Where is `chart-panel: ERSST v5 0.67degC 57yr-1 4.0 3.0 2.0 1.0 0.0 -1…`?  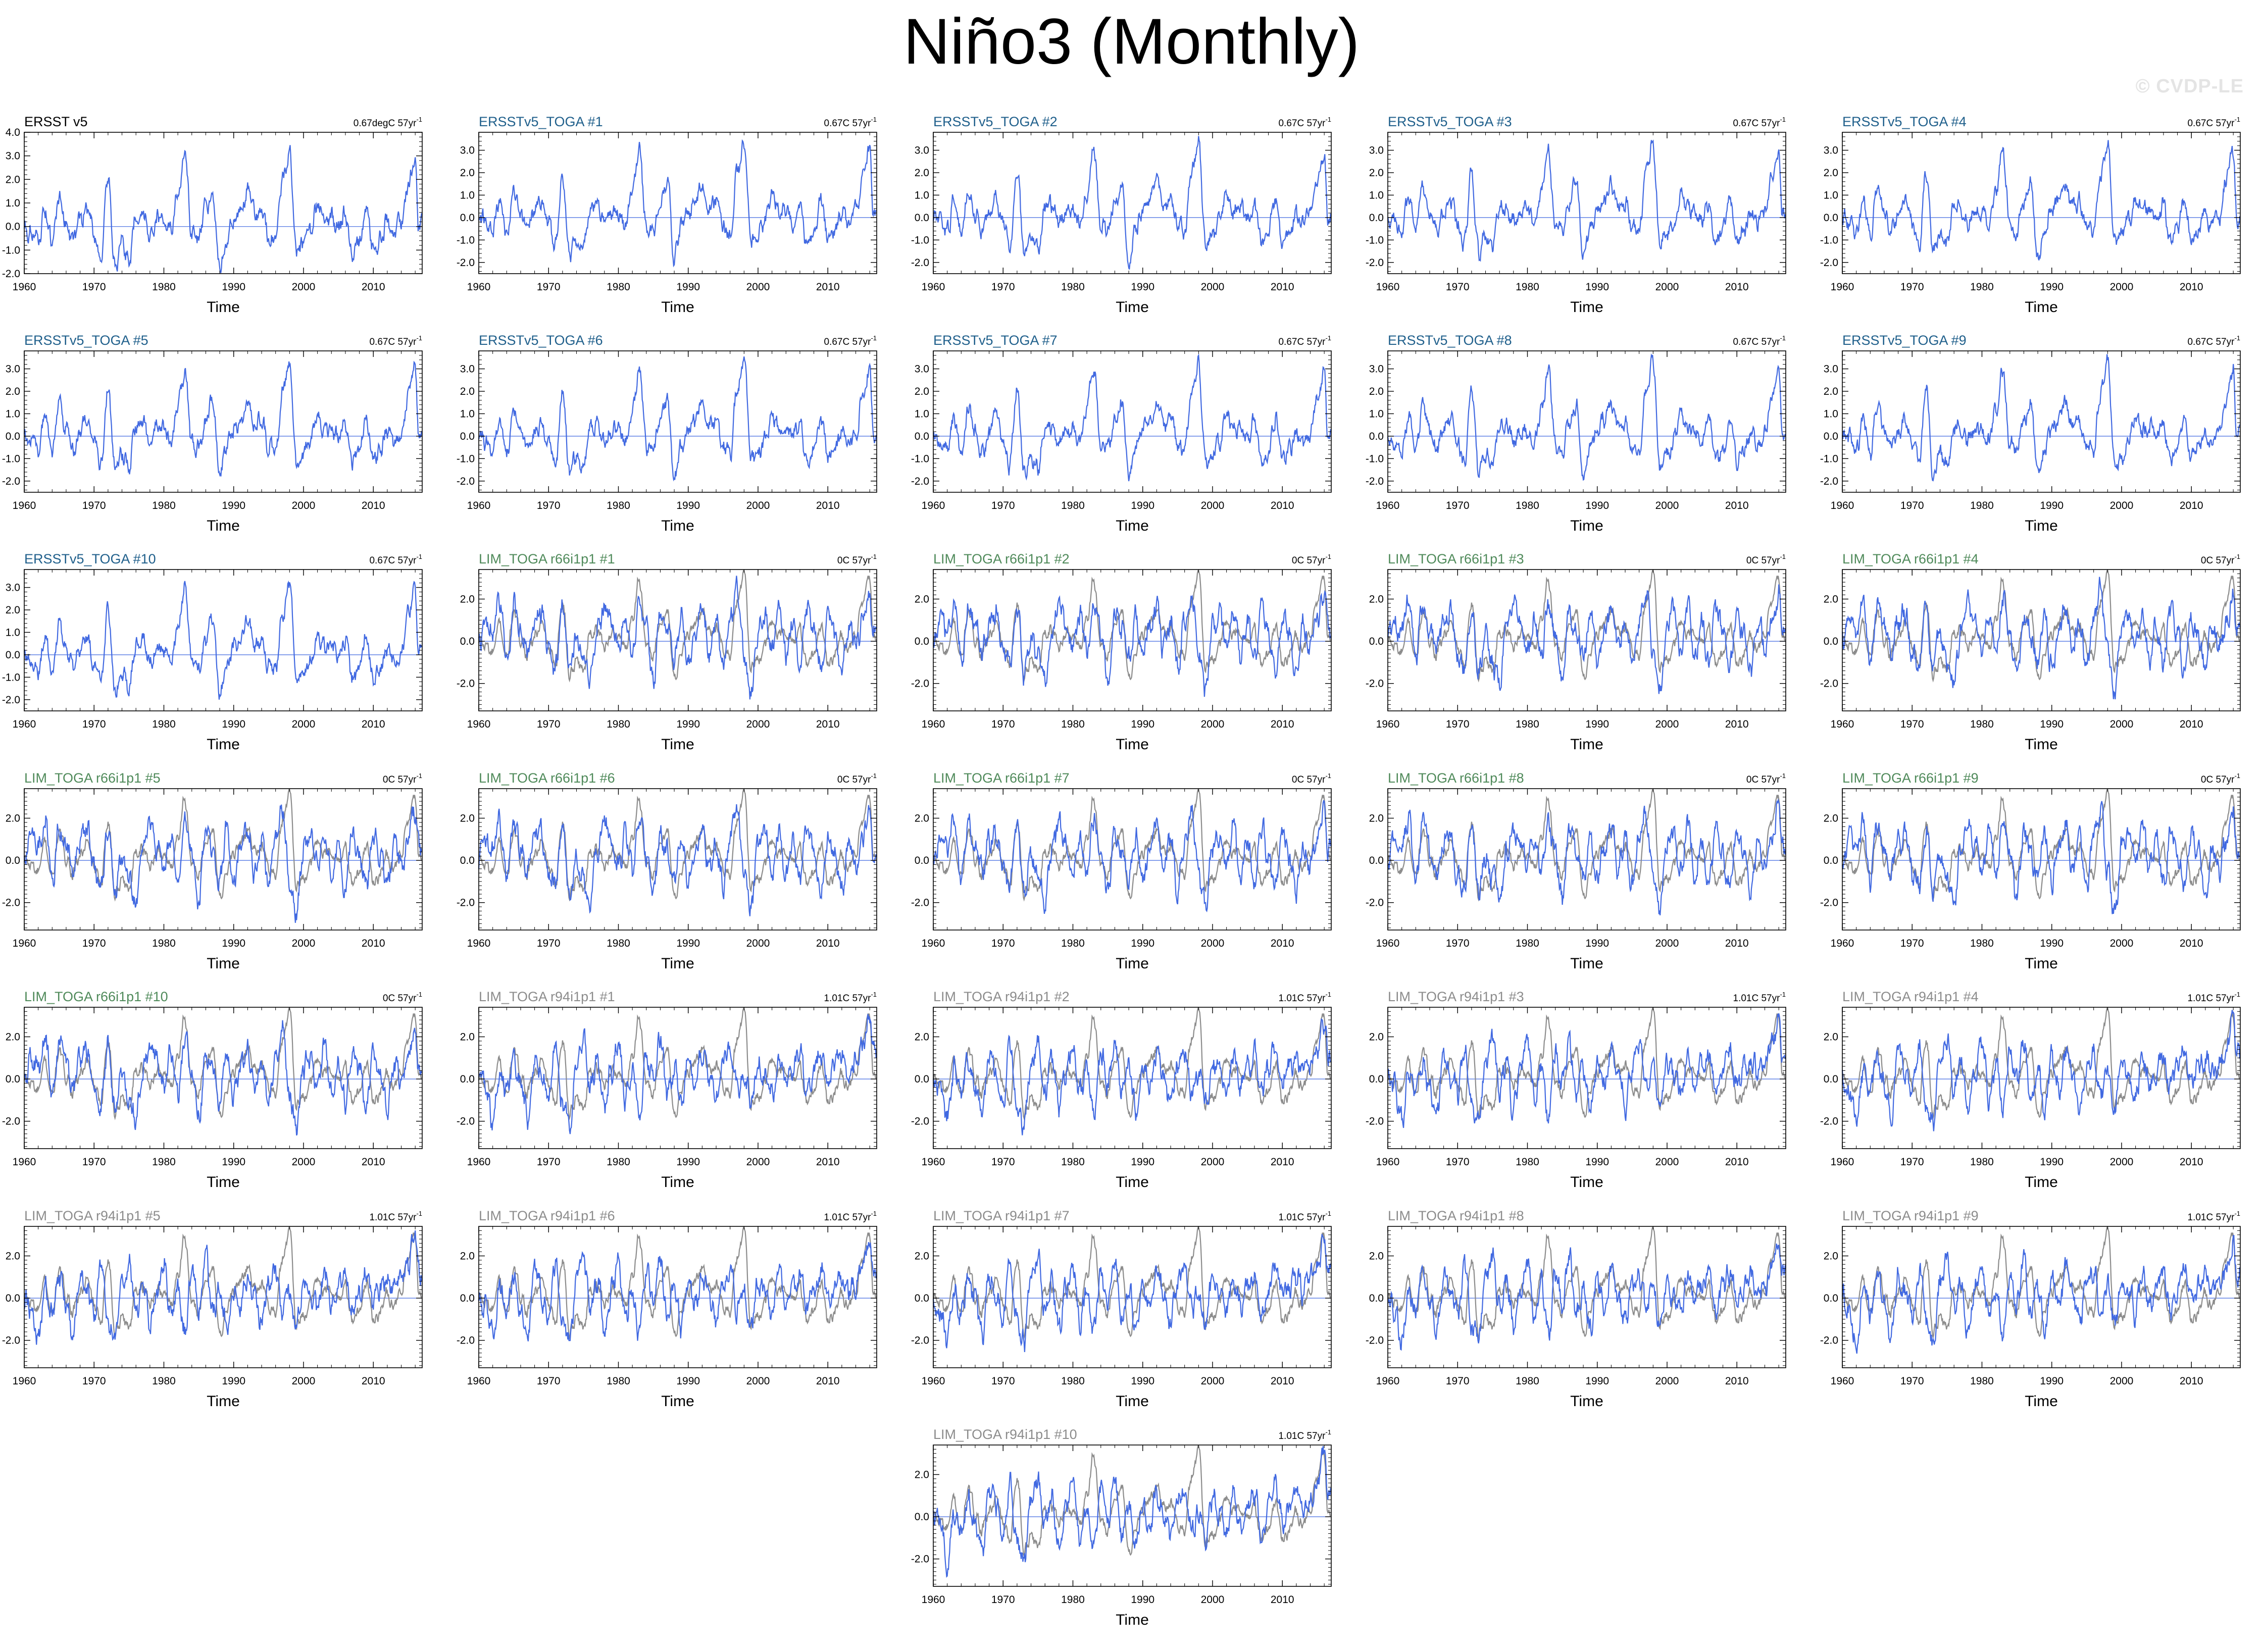
chart-panel: ERSST v5 0.67degC 57yr-1 4.0 3.0 2.0 1.0 0.0 -1… is located at coordinates (212, 215).